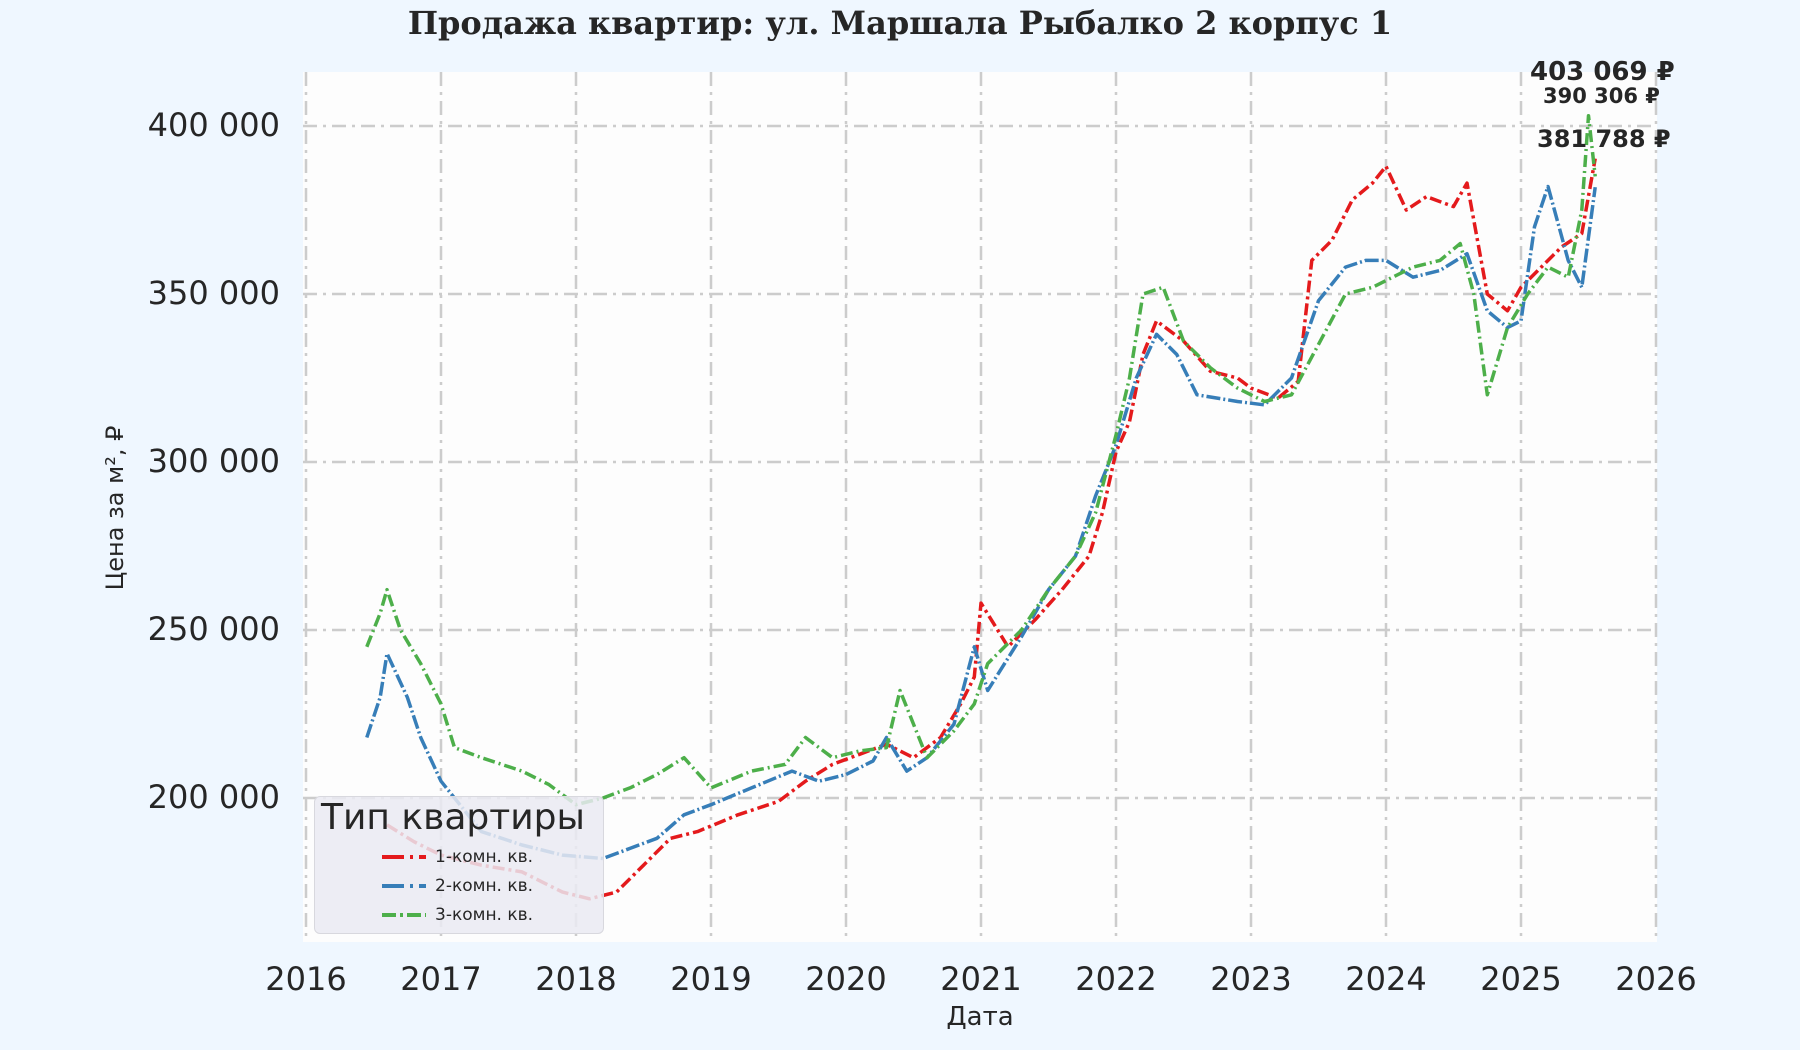 The width and height of the screenshot is (1800, 1050). I want to click on x-tick-label: 2025, so click(1521, 979).